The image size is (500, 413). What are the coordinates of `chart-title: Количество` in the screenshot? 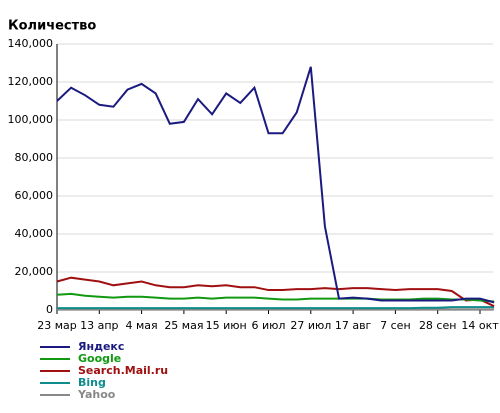 It's located at (52, 26).